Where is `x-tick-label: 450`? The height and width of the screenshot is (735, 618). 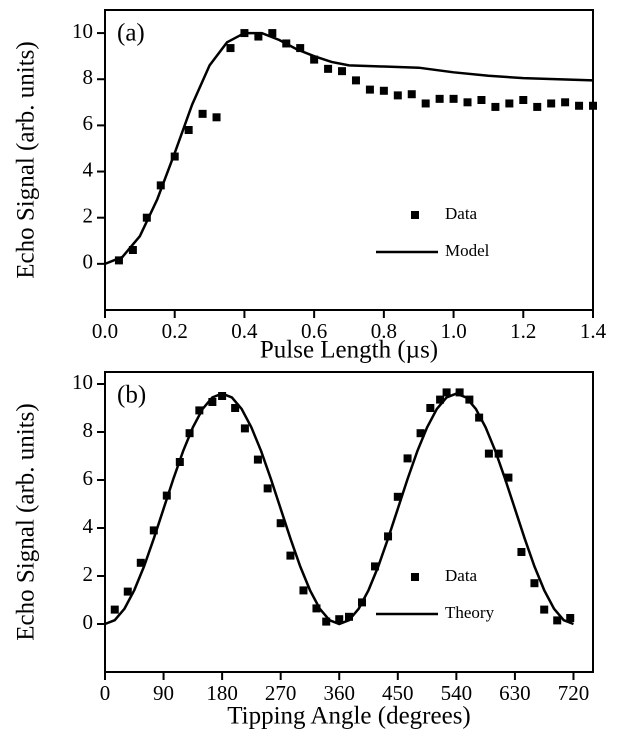
x-tick-label: 450 is located at coordinates (398, 693).